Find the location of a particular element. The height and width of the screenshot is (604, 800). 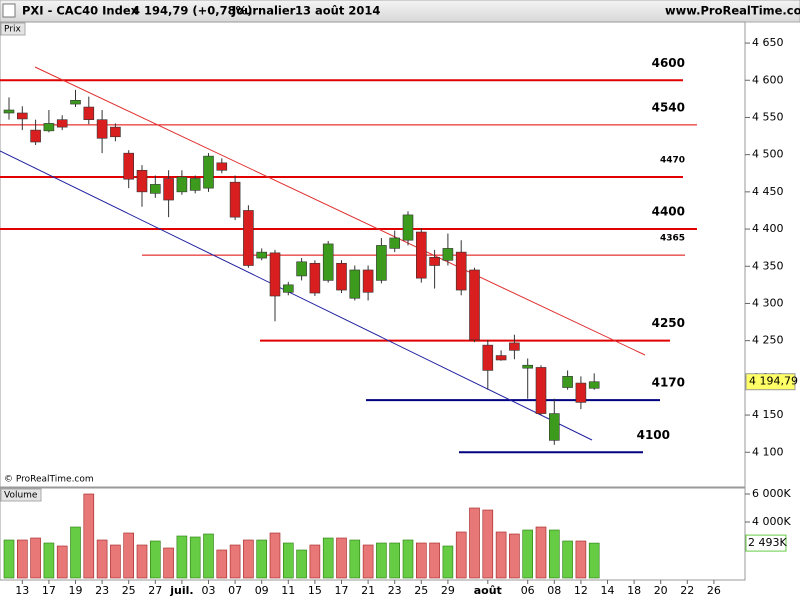

y-tick-label: 4 600 is located at coordinates (768, 79).